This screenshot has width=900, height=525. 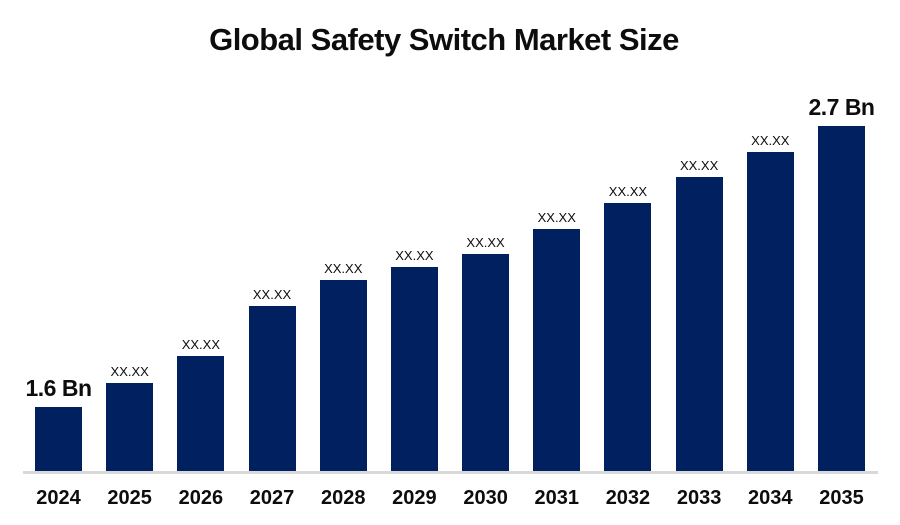 What do you see at coordinates (201, 498) in the screenshot?
I see `x-tick-2026: 2026` at bounding box center [201, 498].